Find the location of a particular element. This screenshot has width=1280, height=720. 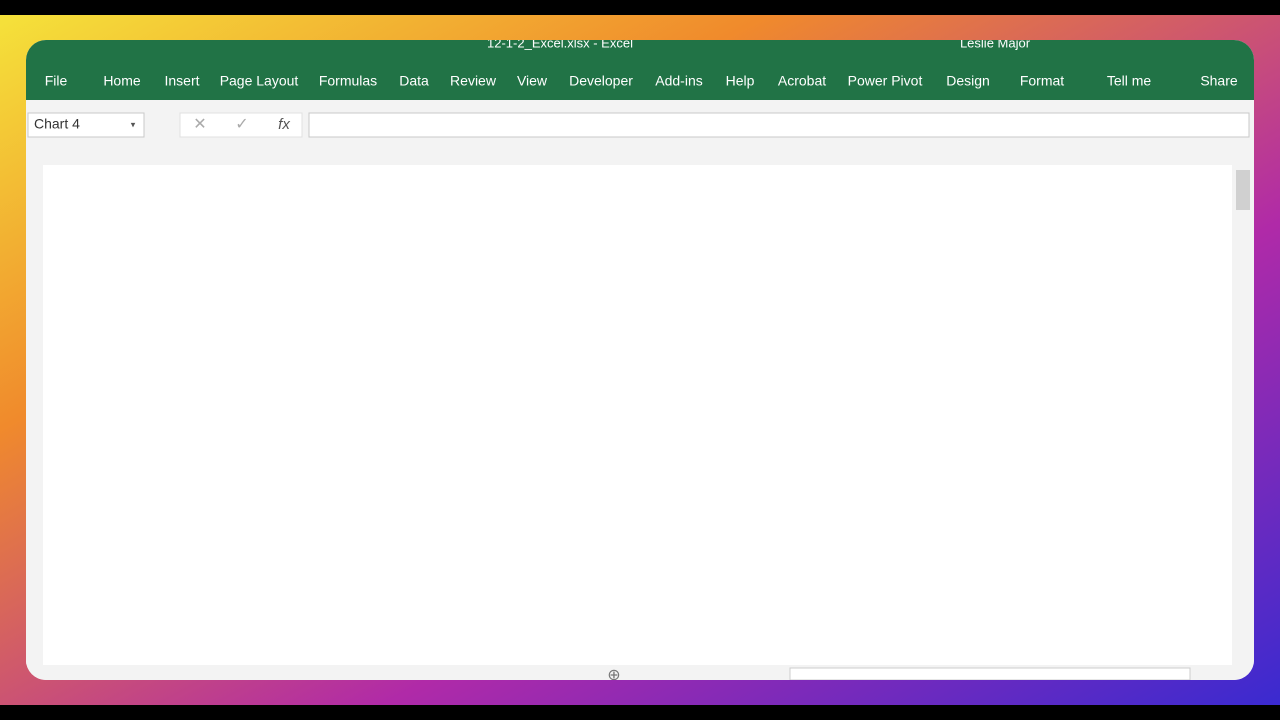

ribbon-tab: Review is located at coordinates (473, 81).